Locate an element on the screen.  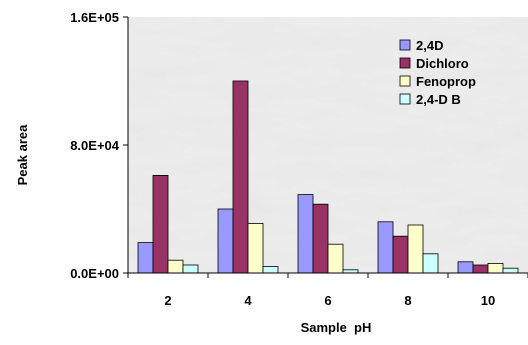
legend-label: 2,4D is located at coordinates (429, 45).